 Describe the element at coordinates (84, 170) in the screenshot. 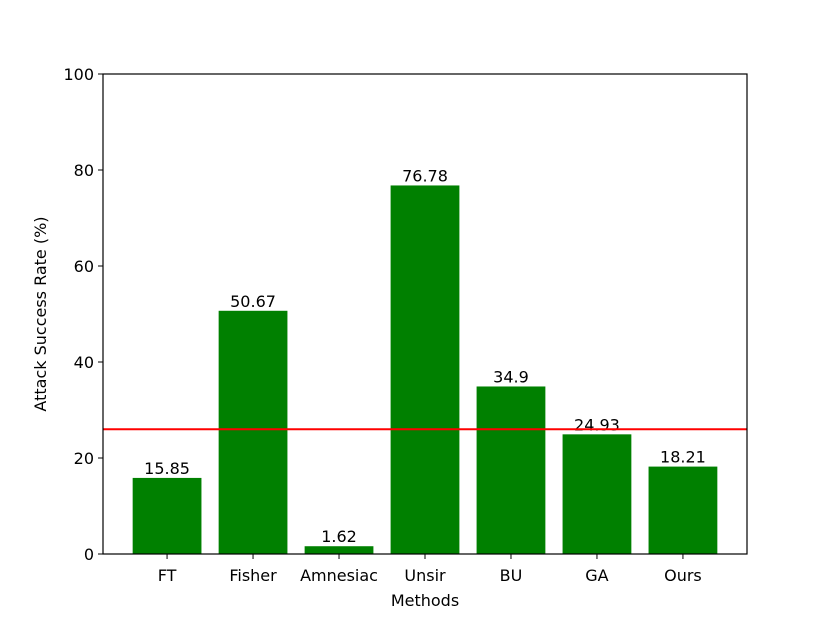

I see `y-tick-label: 80` at that location.